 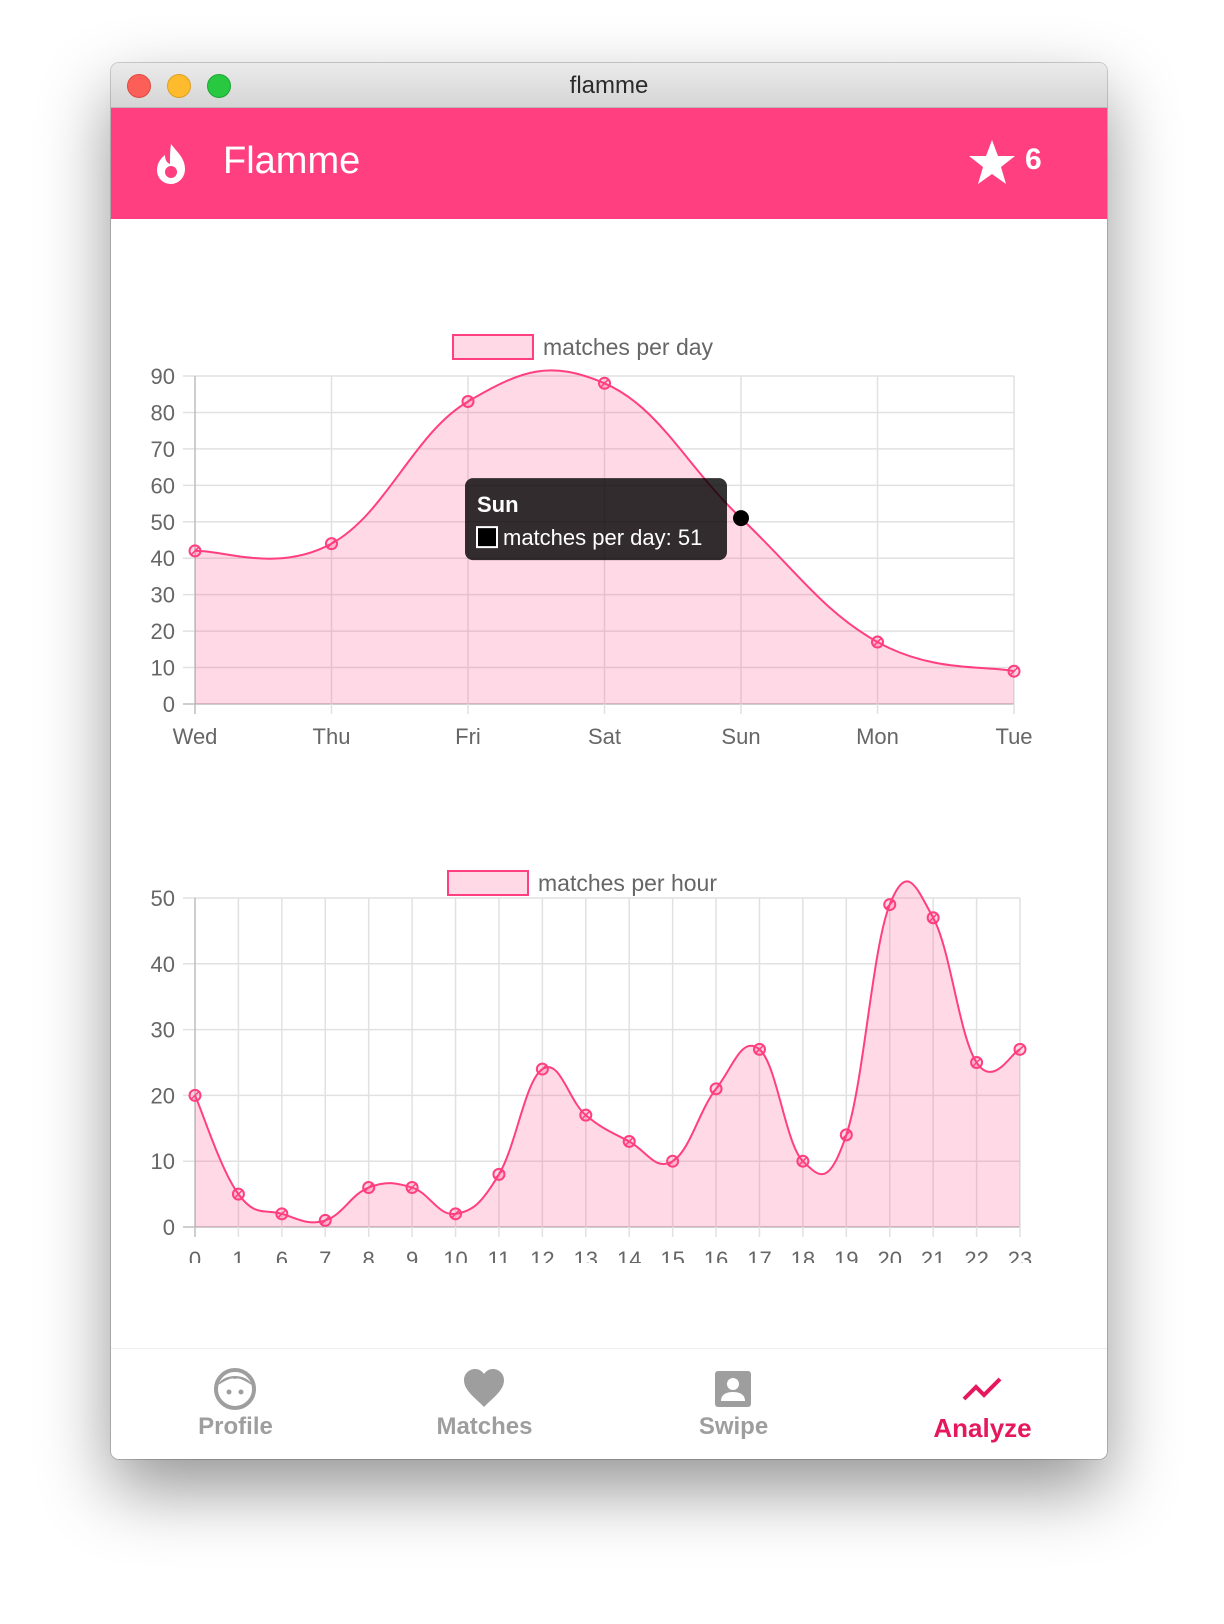 What do you see at coordinates (609, 163) in the screenshot?
I see `app-header: Flamme 6` at bounding box center [609, 163].